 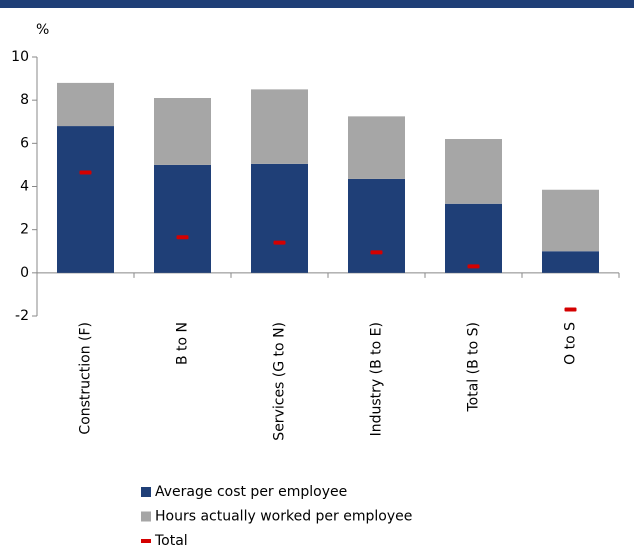 What do you see at coordinates (251, 492) in the screenshot?
I see `legend-label: Average cost per employee` at bounding box center [251, 492].